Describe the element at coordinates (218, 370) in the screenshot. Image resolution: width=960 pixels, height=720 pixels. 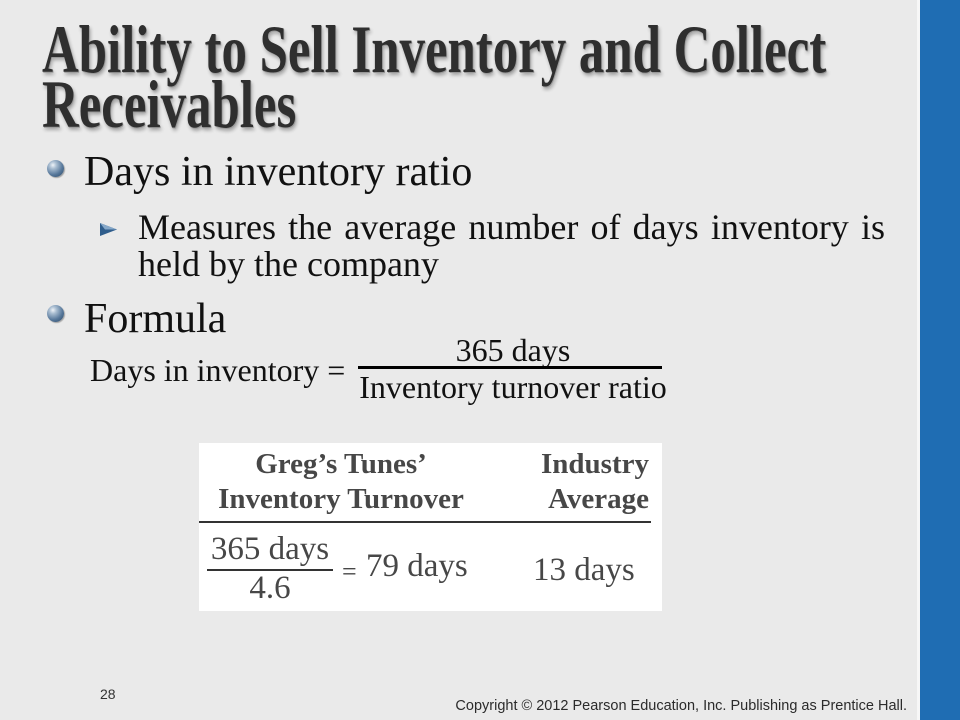
I see `formula-lhs: Days in inventory =` at that location.